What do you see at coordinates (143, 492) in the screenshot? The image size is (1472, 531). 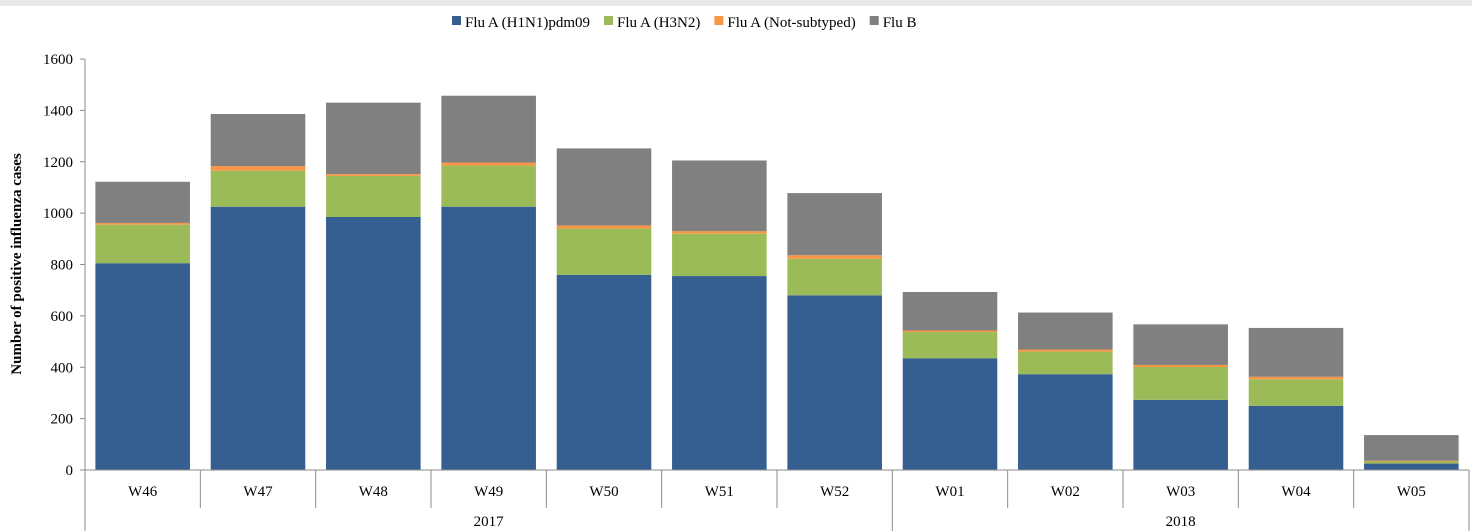 I see `x-tick-label: W46` at bounding box center [143, 492].